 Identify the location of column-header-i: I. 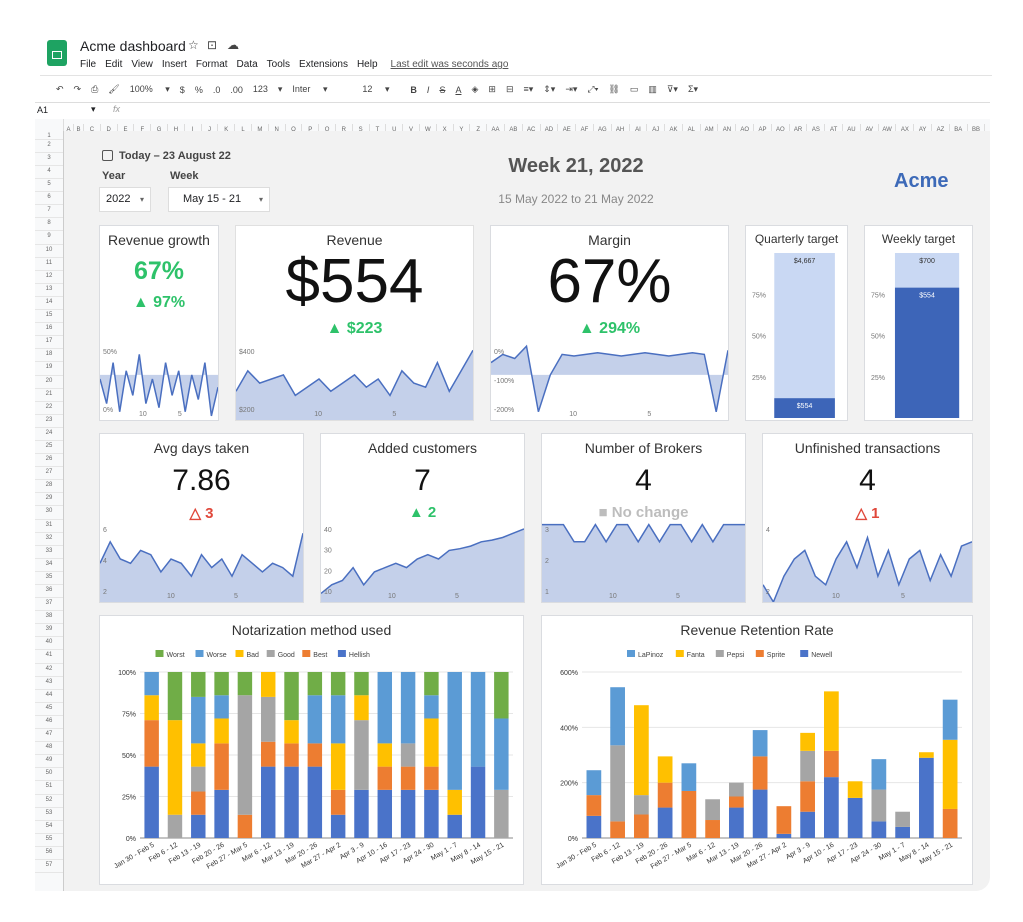
(193, 127).